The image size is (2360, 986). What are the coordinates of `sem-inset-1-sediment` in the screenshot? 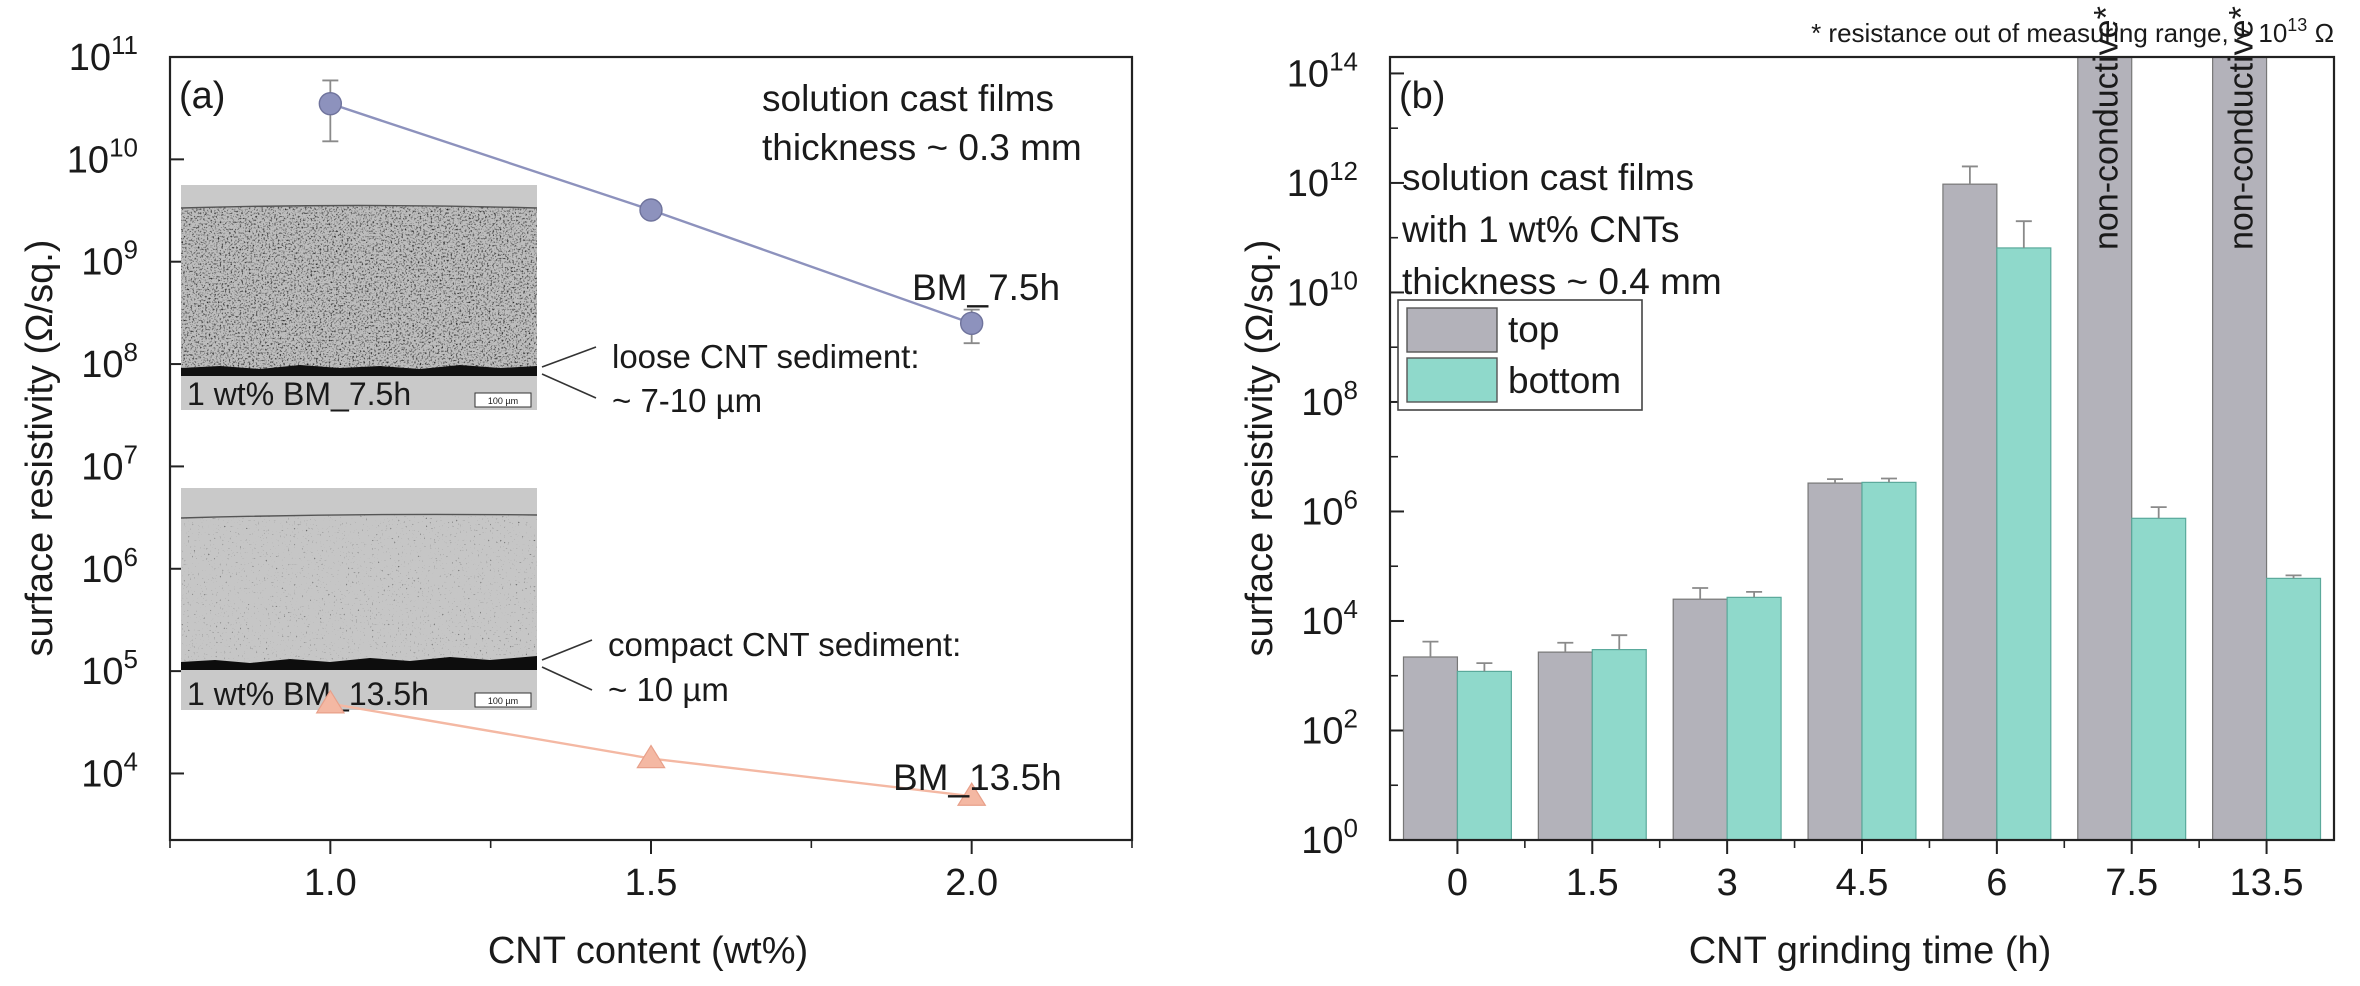 It's located at (359, 370).